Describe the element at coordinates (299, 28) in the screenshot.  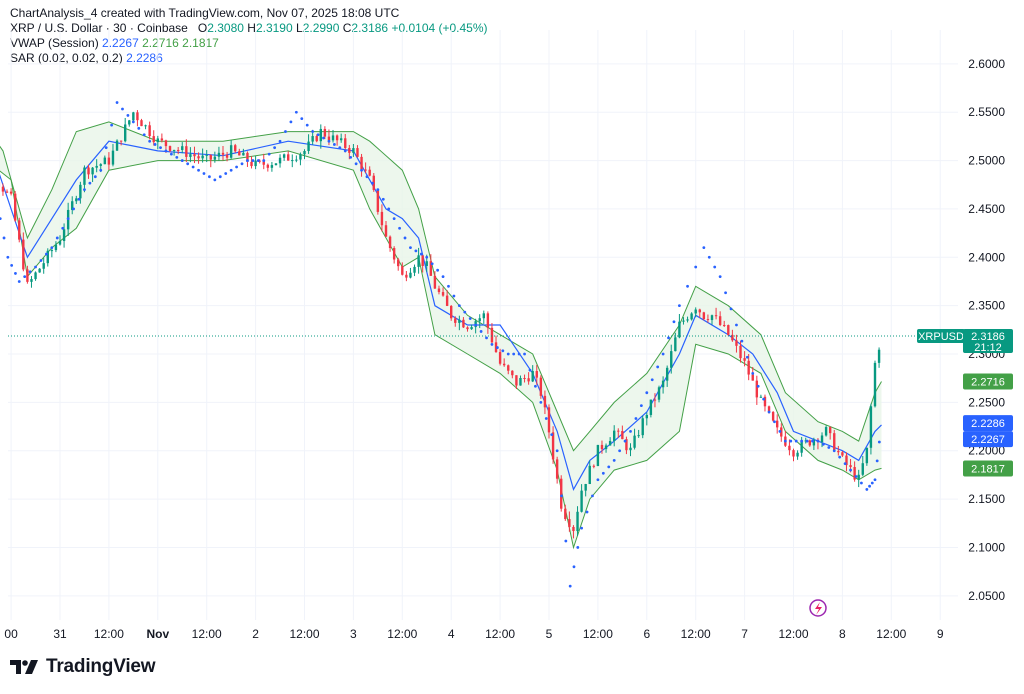
I see `low-label: L` at that location.